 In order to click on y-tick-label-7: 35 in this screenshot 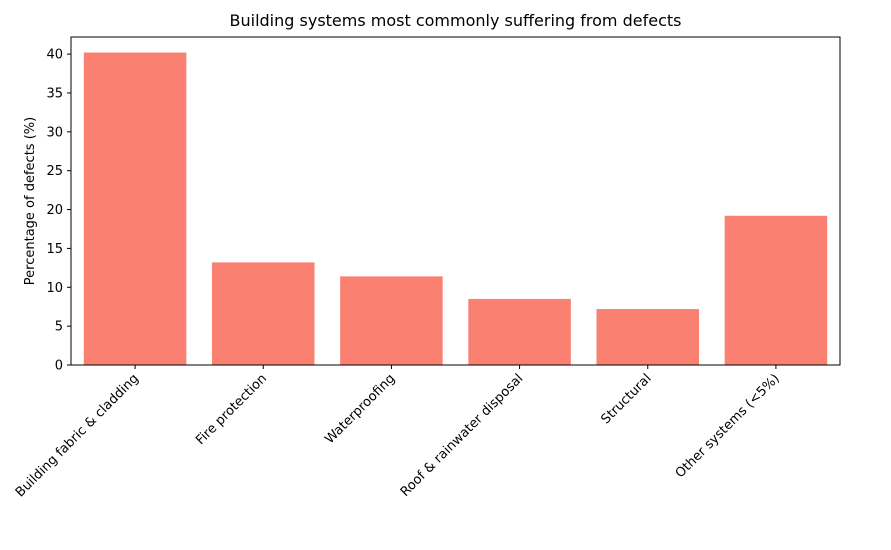, I will do `click(54, 93)`.